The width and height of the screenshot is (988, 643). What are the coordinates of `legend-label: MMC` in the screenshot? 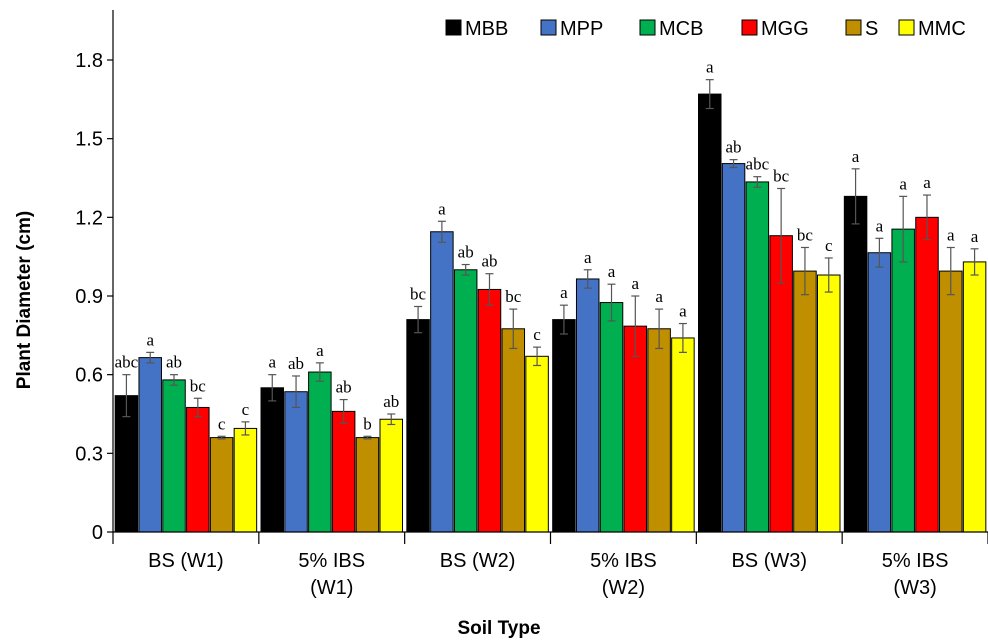 It's located at (942, 29).